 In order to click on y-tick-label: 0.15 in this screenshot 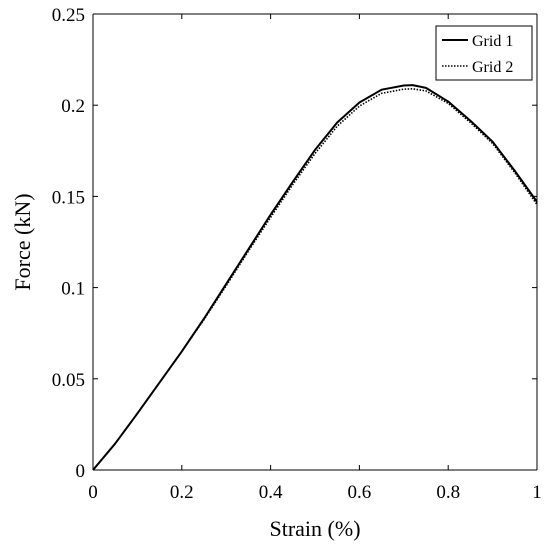, I will do `click(68, 197)`.